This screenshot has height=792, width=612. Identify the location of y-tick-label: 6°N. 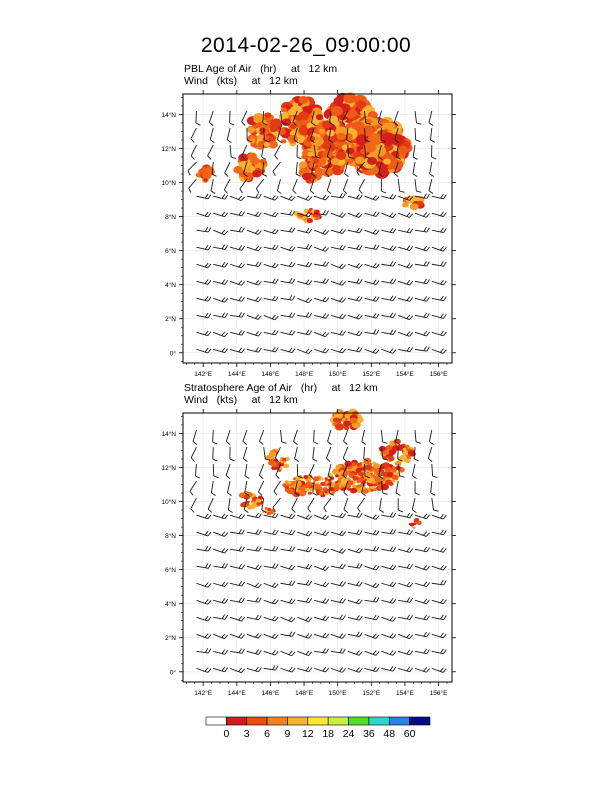
(170, 251).